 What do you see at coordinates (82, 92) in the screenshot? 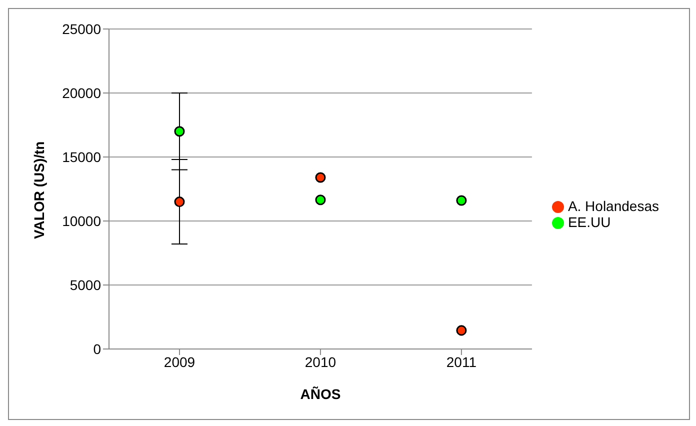
I see `y-tick-label: 20000` at bounding box center [82, 92].